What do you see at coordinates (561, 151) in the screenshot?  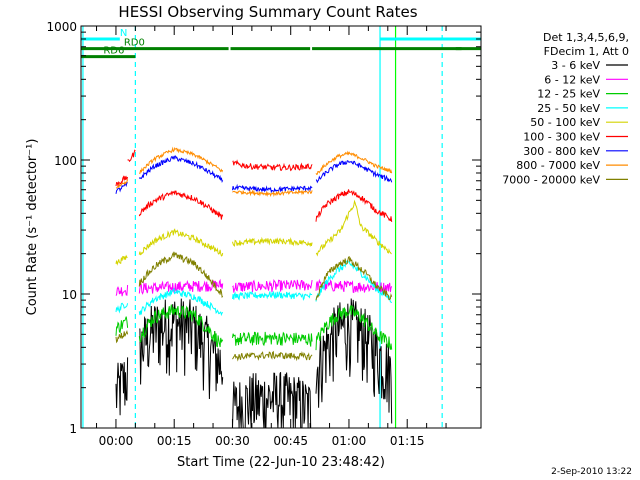 I see `legend-entry: 300 - 800 keV` at bounding box center [561, 151].